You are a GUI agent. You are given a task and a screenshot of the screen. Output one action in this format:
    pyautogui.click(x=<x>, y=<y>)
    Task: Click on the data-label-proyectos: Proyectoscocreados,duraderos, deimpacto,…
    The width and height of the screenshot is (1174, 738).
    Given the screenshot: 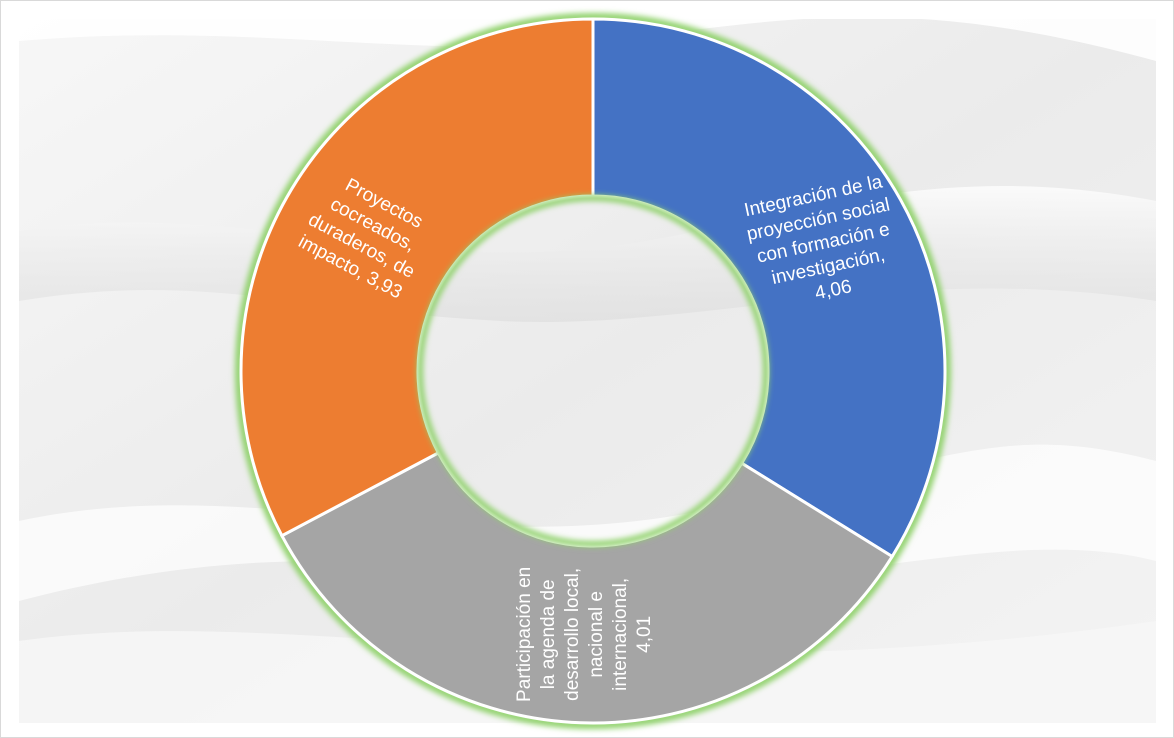 What is the action you would take?
    pyautogui.click(x=366, y=235)
    